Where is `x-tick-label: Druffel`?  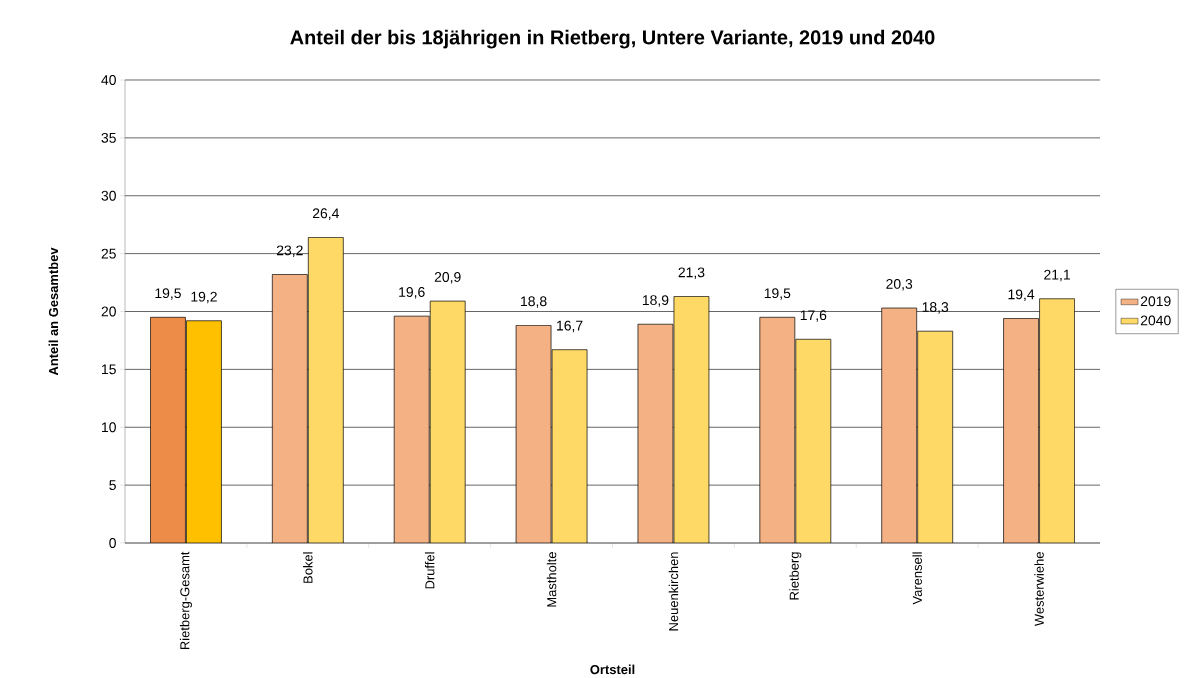 x-tick-label: Druffel is located at coordinates (429, 570).